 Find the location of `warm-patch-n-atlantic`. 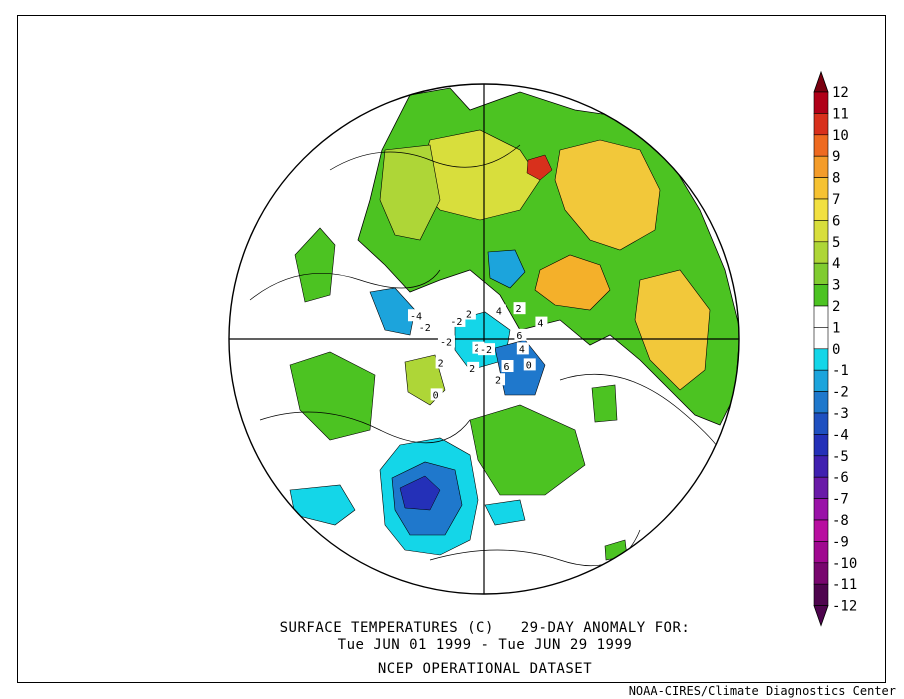

warm-patch-n-atlantic is located at coordinates (604, 403).